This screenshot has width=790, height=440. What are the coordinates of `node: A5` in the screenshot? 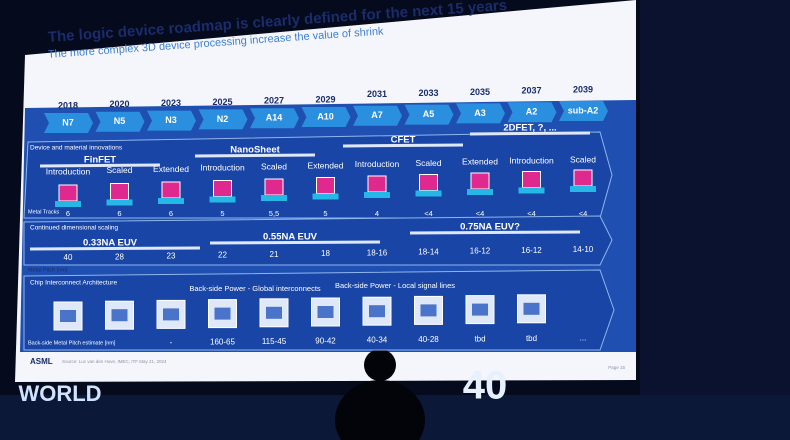 It's located at (429, 114).